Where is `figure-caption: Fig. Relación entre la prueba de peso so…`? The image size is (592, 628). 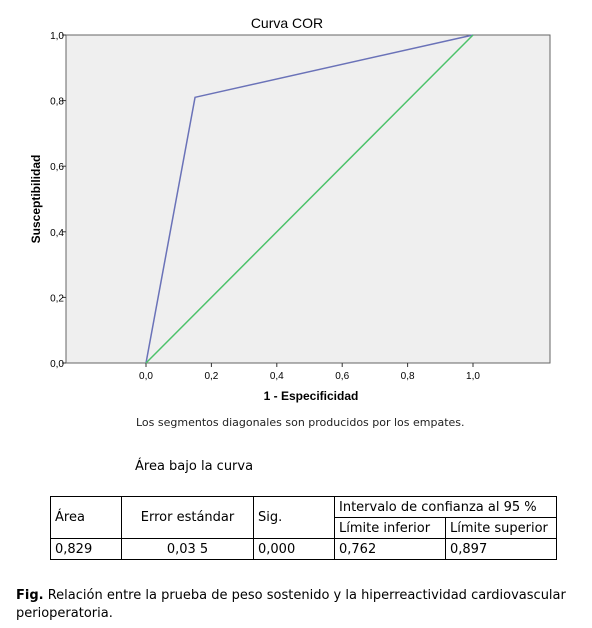
figure-caption: Fig. Relación entre la prueba de peso so… is located at coordinates (301, 605).